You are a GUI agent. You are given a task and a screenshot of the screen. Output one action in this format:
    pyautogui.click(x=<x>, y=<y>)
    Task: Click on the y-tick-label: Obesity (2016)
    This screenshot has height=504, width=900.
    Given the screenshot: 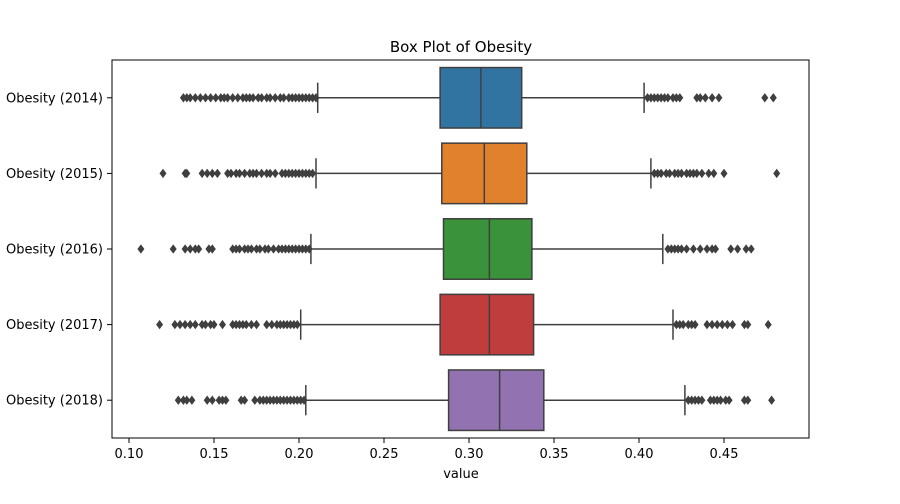 What is the action you would take?
    pyautogui.click(x=54, y=250)
    